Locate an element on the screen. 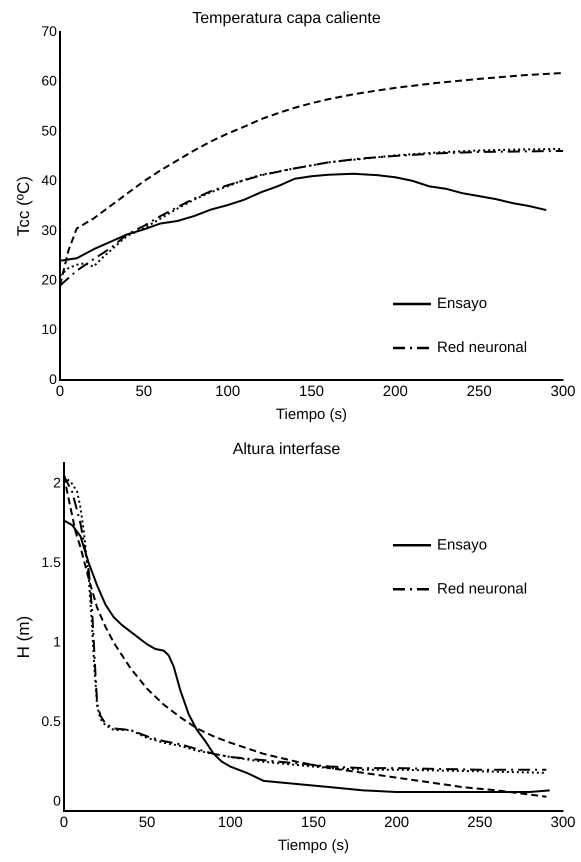  y-tick-label: 1 is located at coordinates (57, 642).